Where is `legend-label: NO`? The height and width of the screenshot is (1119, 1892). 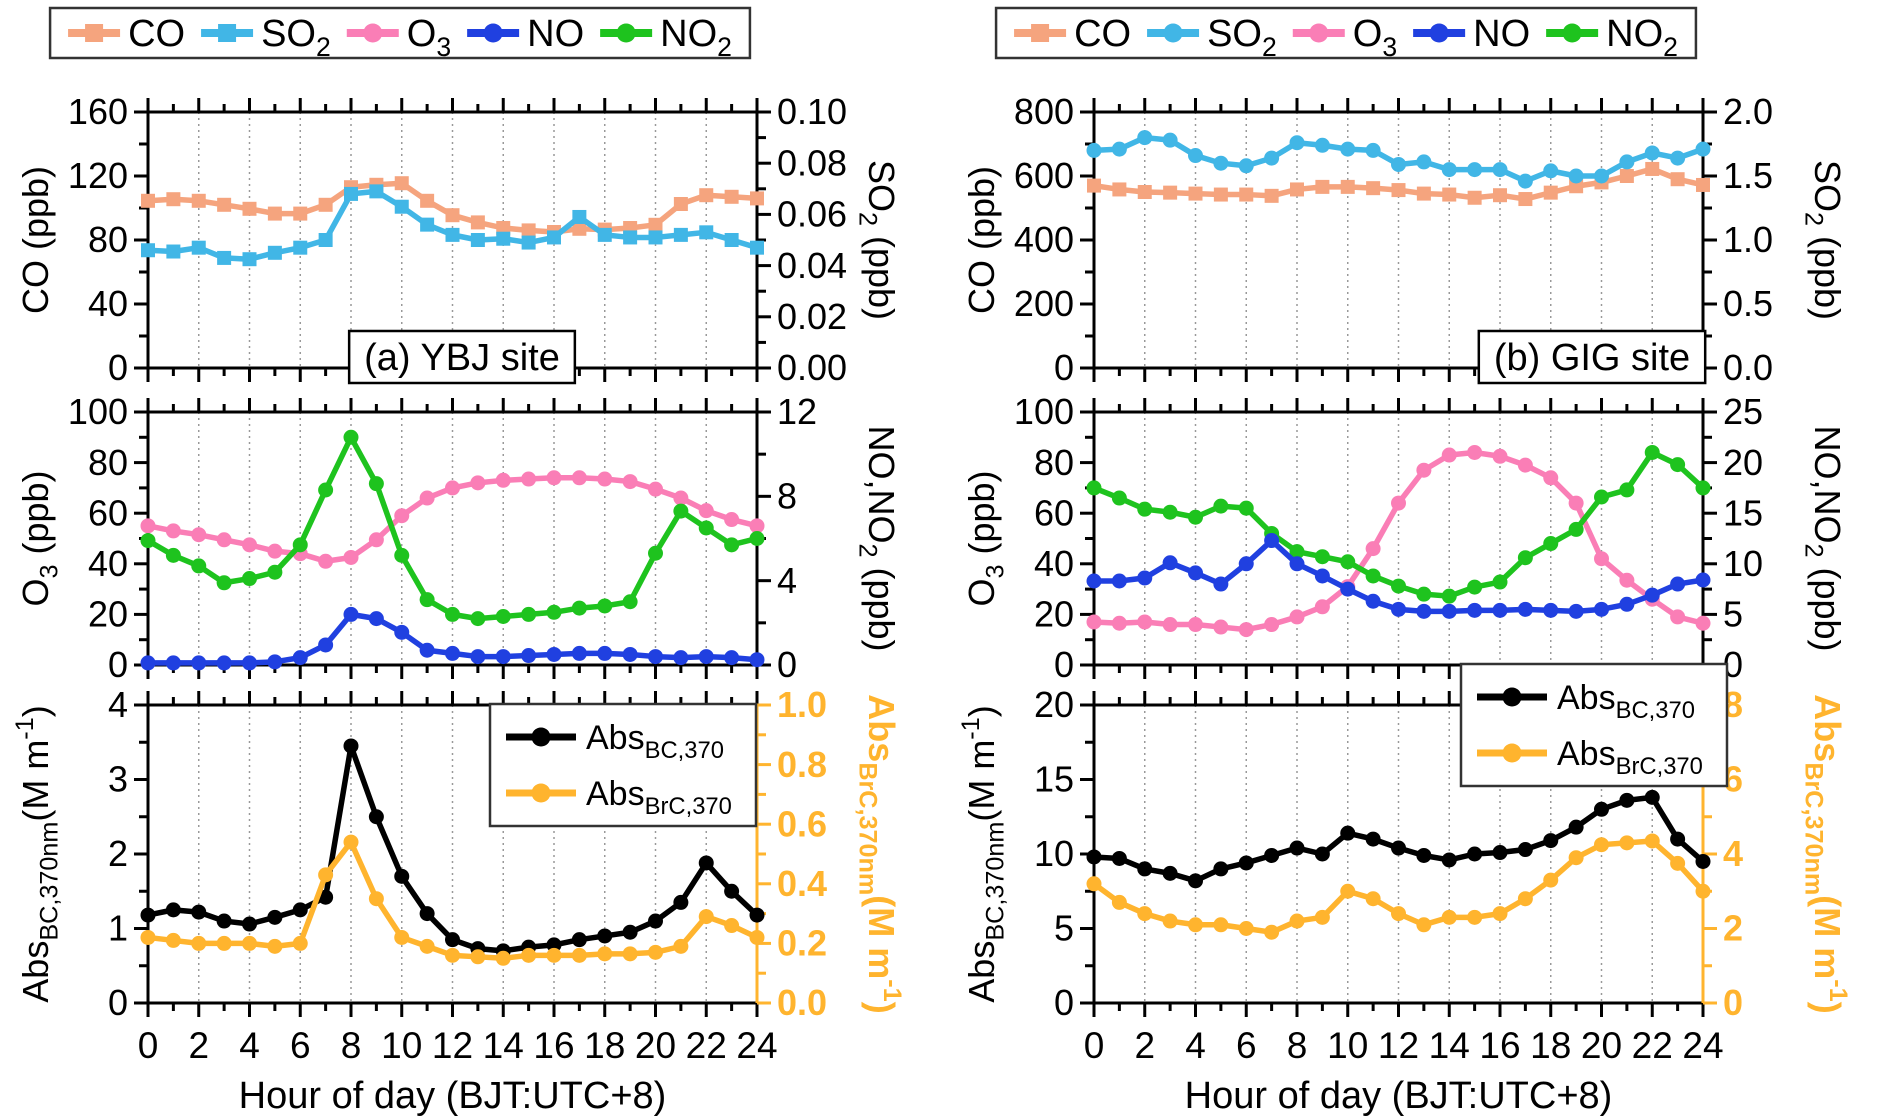 legend-label: NO is located at coordinates (1501, 34).